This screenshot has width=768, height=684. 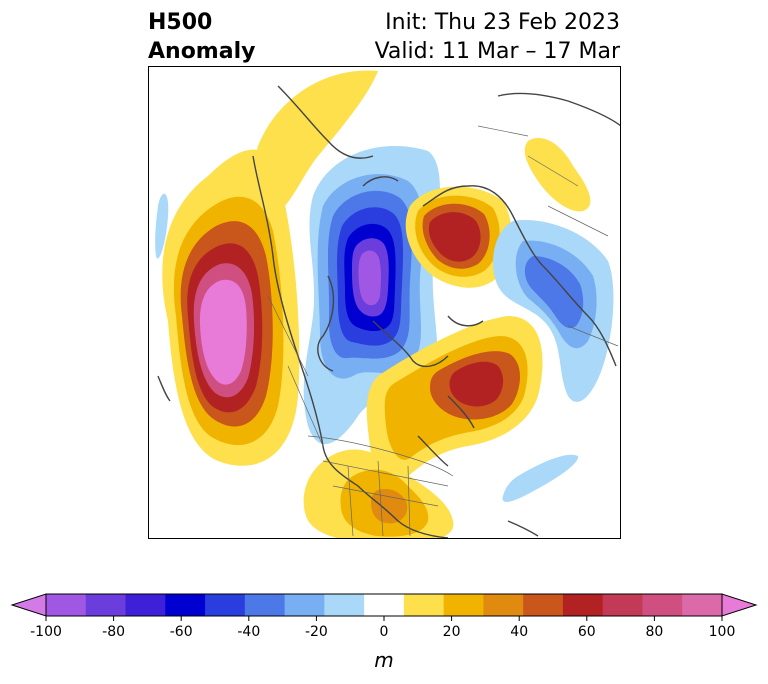 What do you see at coordinates (519, 632) in the screenshot?
I see `colorbar-tick-label: 40` at bounding box center [519, 632].